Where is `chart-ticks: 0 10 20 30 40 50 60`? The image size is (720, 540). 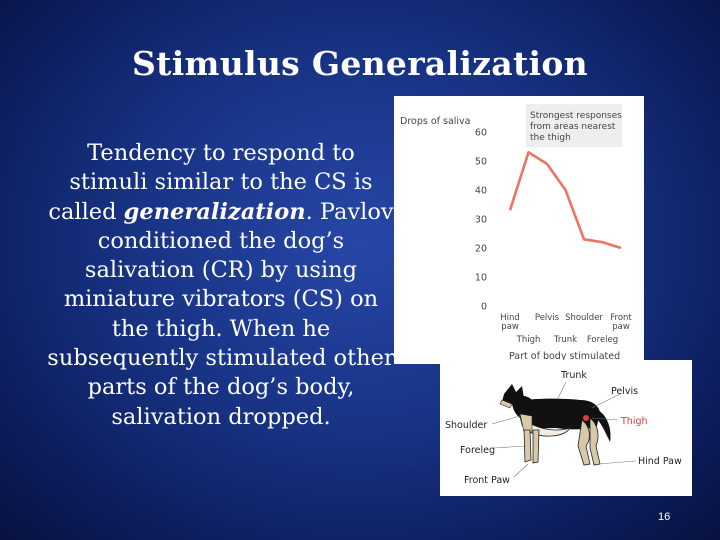
chart-ticks: 0 10 20 30 40 50 60 is located at coordinates (481, 220).